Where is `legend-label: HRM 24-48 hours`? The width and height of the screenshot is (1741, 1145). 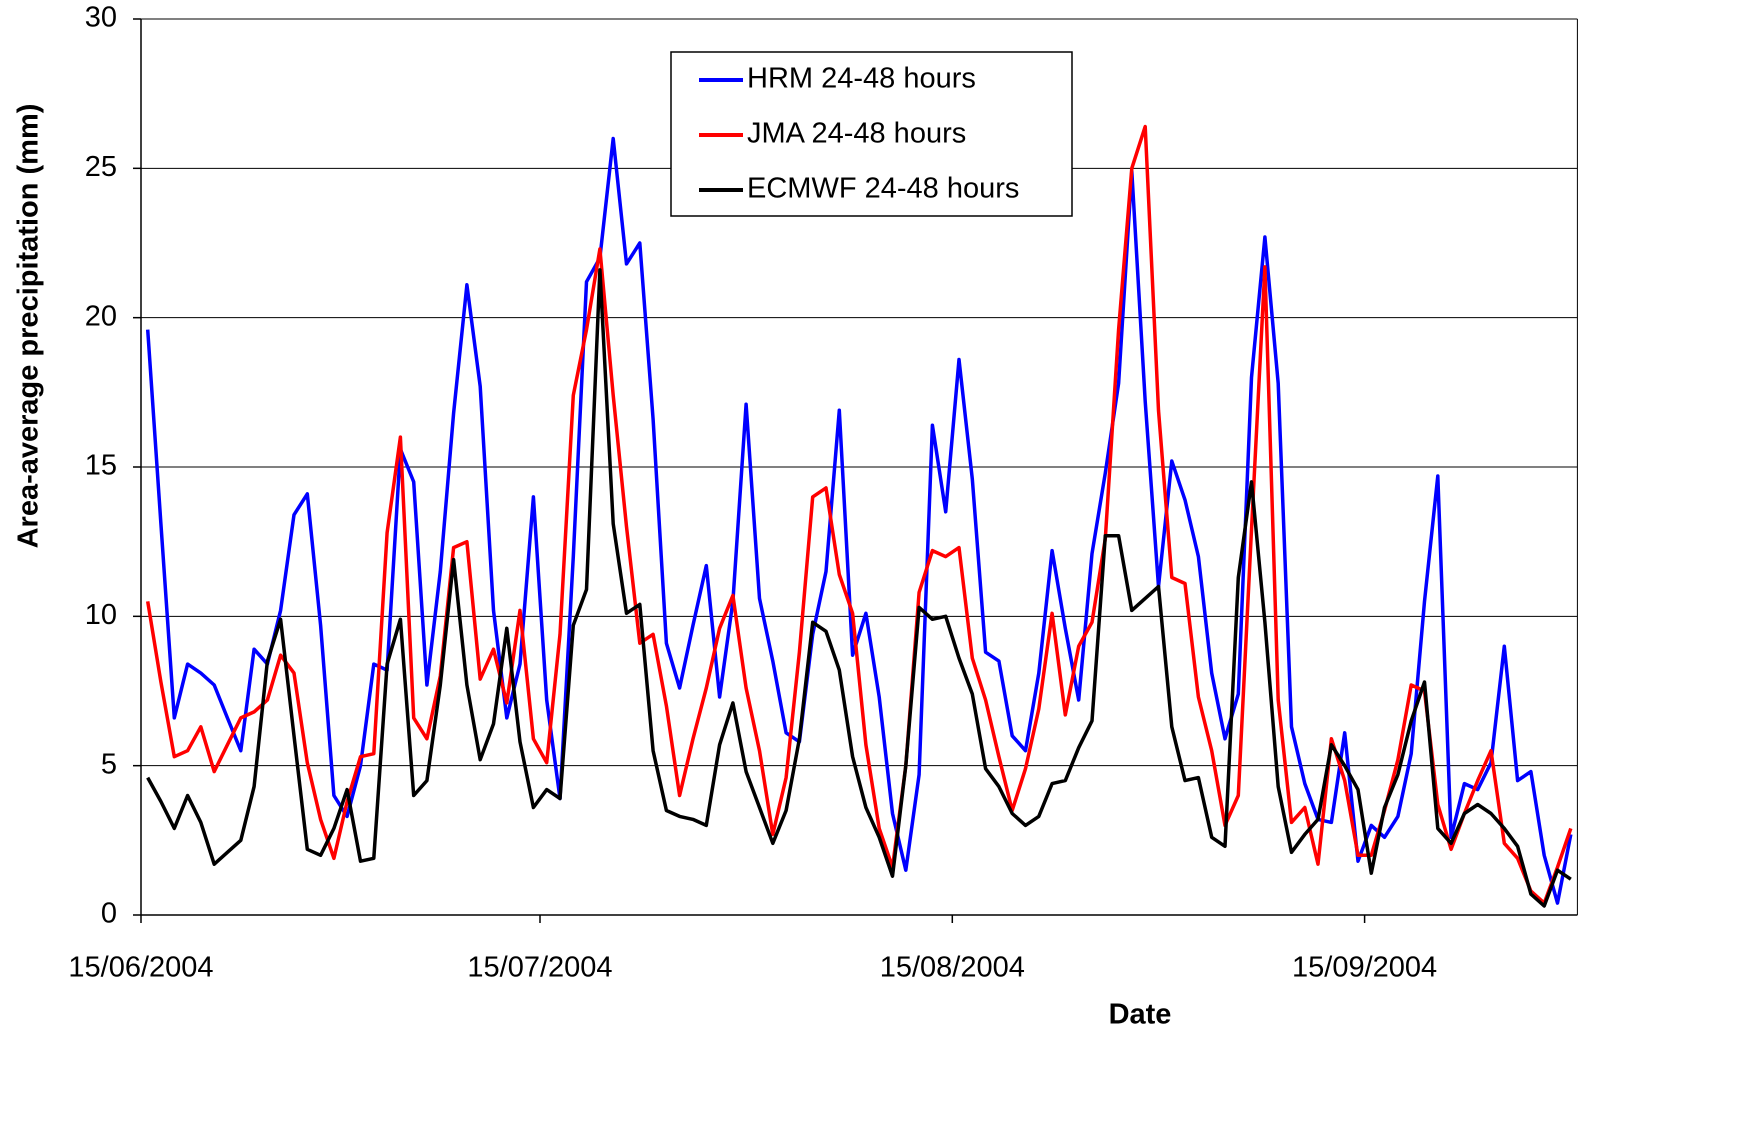 legend-label: HRM 24-48 hours is located at coordinates (861, 79).